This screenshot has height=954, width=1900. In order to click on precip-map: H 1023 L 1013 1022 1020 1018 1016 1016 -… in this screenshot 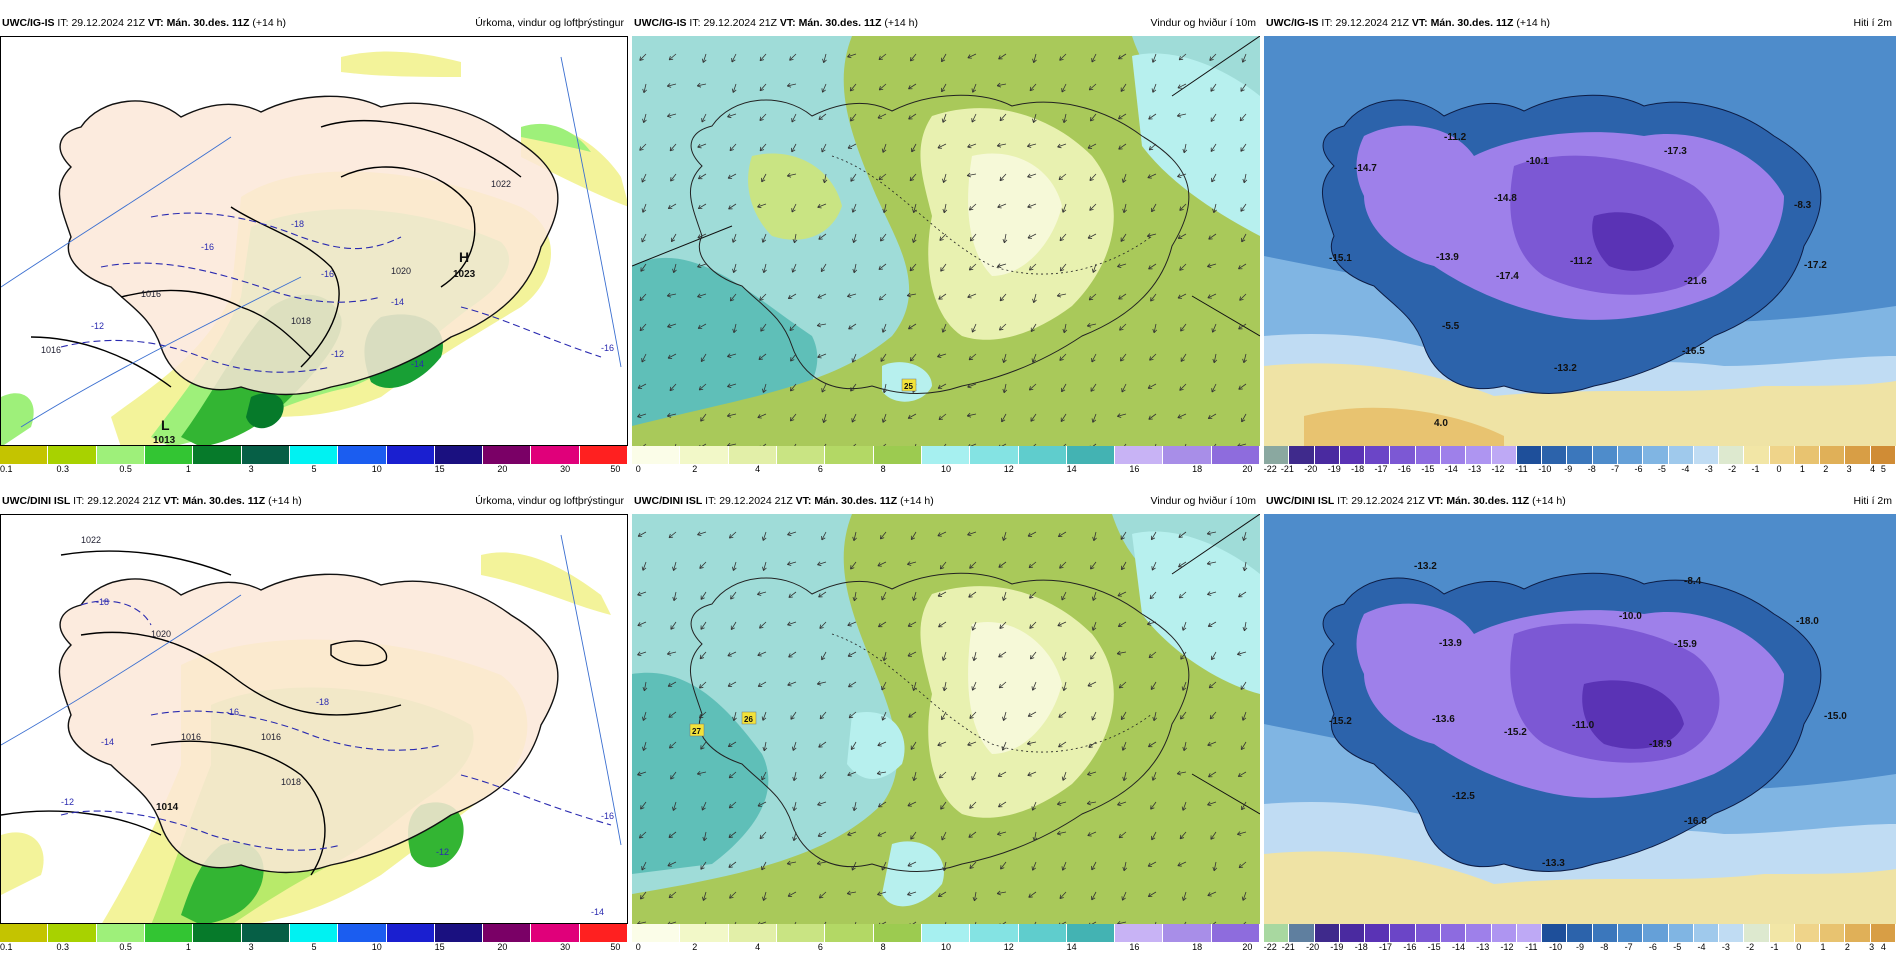, I will do `click(314, 241)`.